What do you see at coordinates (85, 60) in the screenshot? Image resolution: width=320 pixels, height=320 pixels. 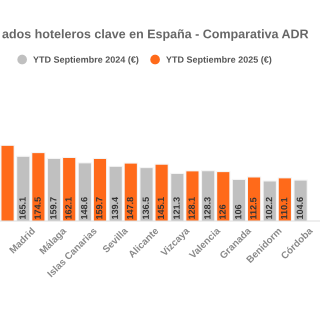 I see `legend-label: YTD Septiembre 2024 (€)` at bounding box center [85, 60].